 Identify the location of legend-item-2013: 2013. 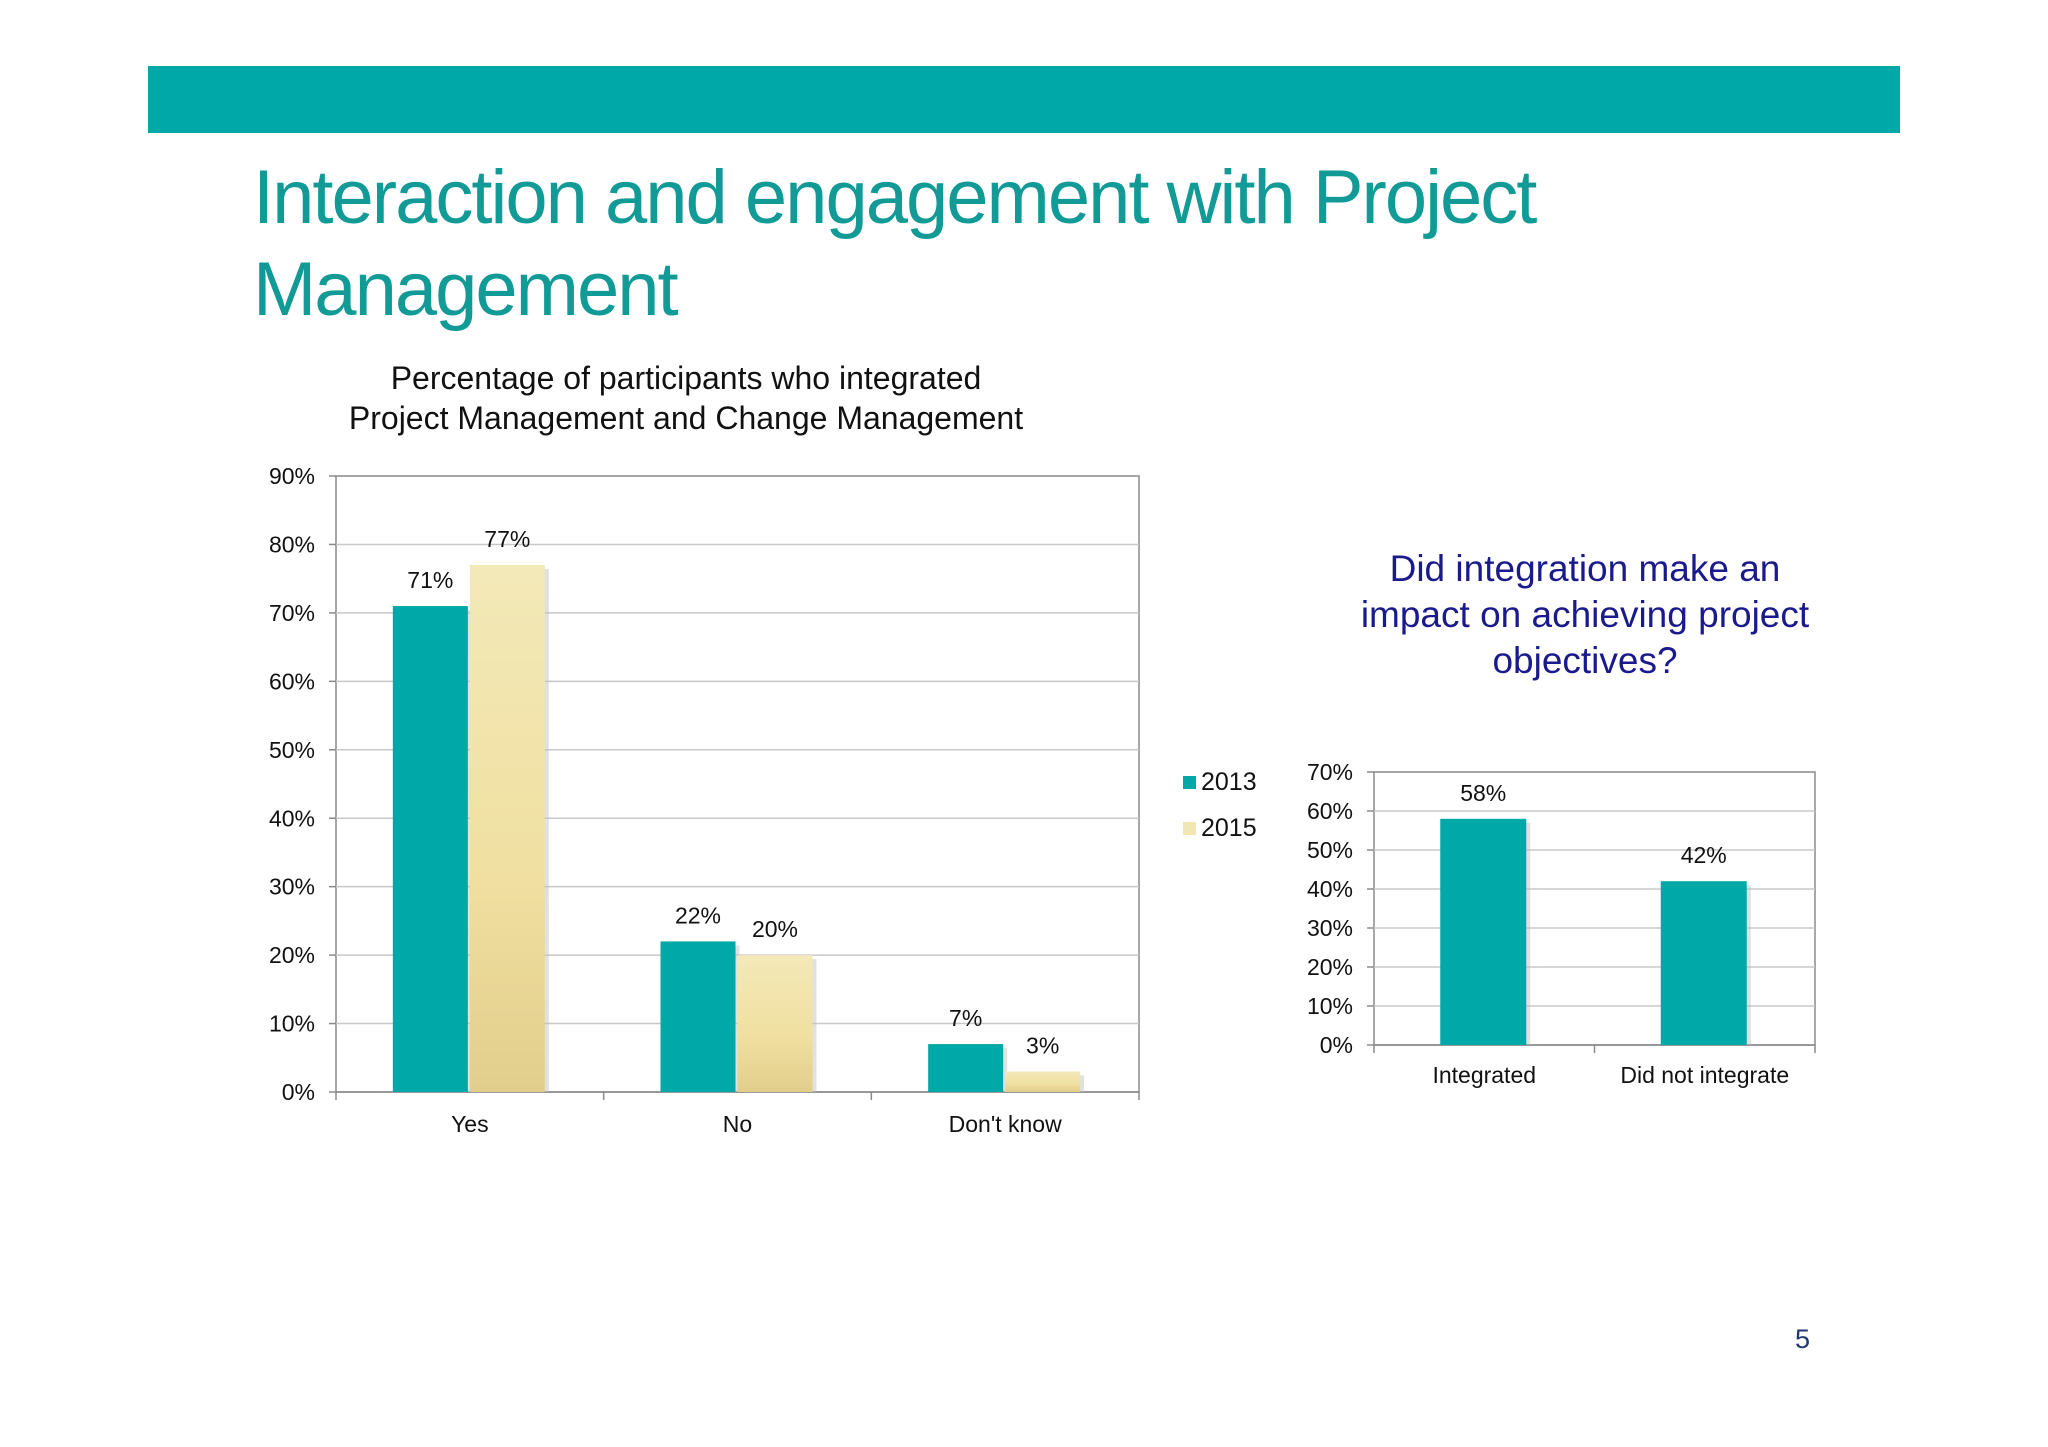
(1220, 782).